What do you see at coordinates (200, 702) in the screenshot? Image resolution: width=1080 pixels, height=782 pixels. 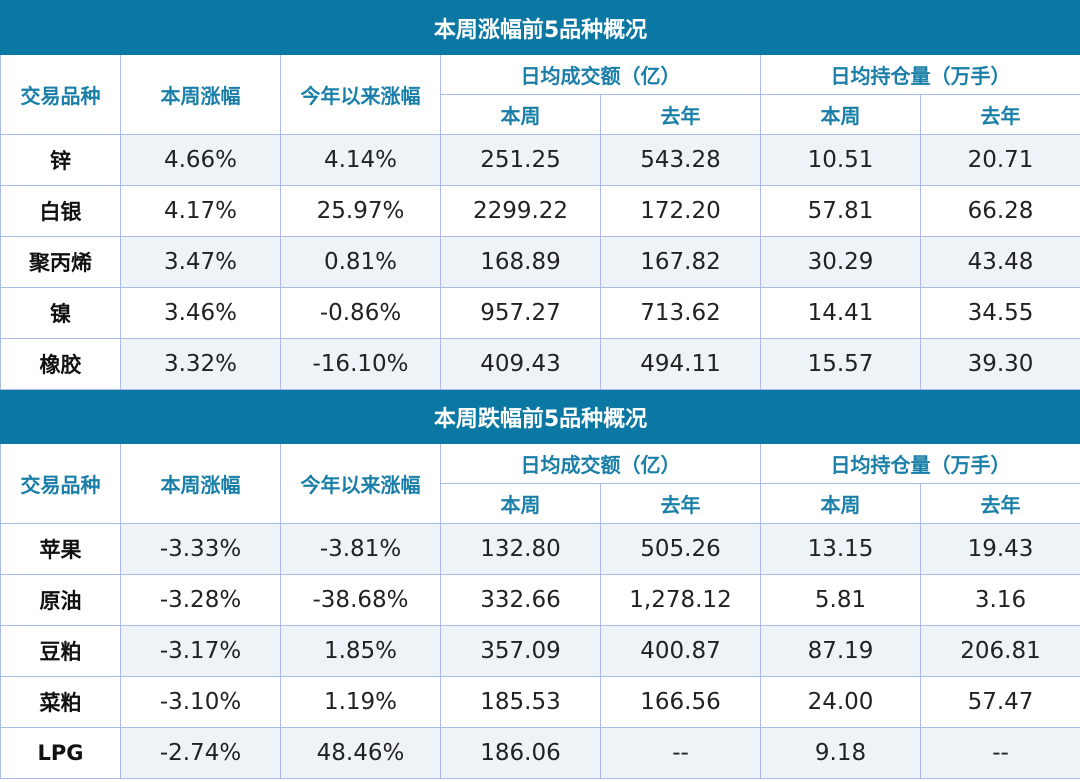 I see `week-change-cell: -3.10%` at bounding box center [200, 702].